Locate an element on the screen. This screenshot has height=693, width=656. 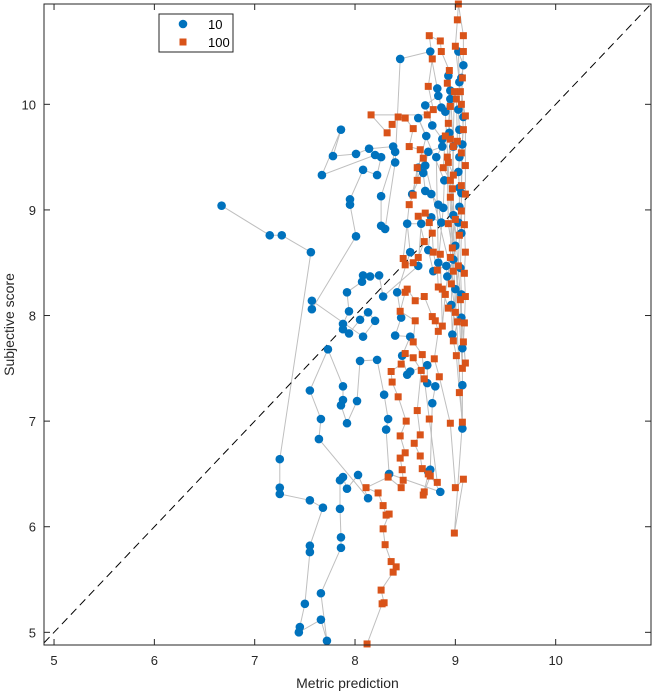
x-axis-label: Metric prediction is located at coordinates (347, 683).